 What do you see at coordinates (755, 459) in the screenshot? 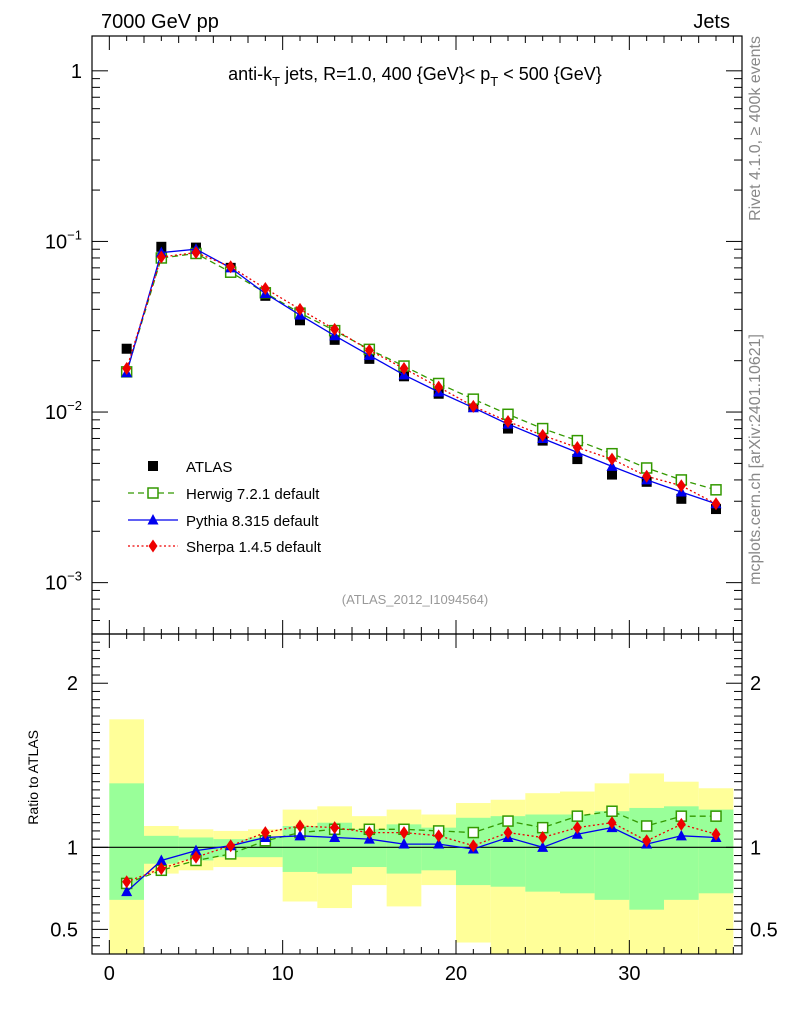
I see `mcplots-url-label: mcplots.cern.ch [arXiv:2401.10621]` at bounding box center [755, 459].